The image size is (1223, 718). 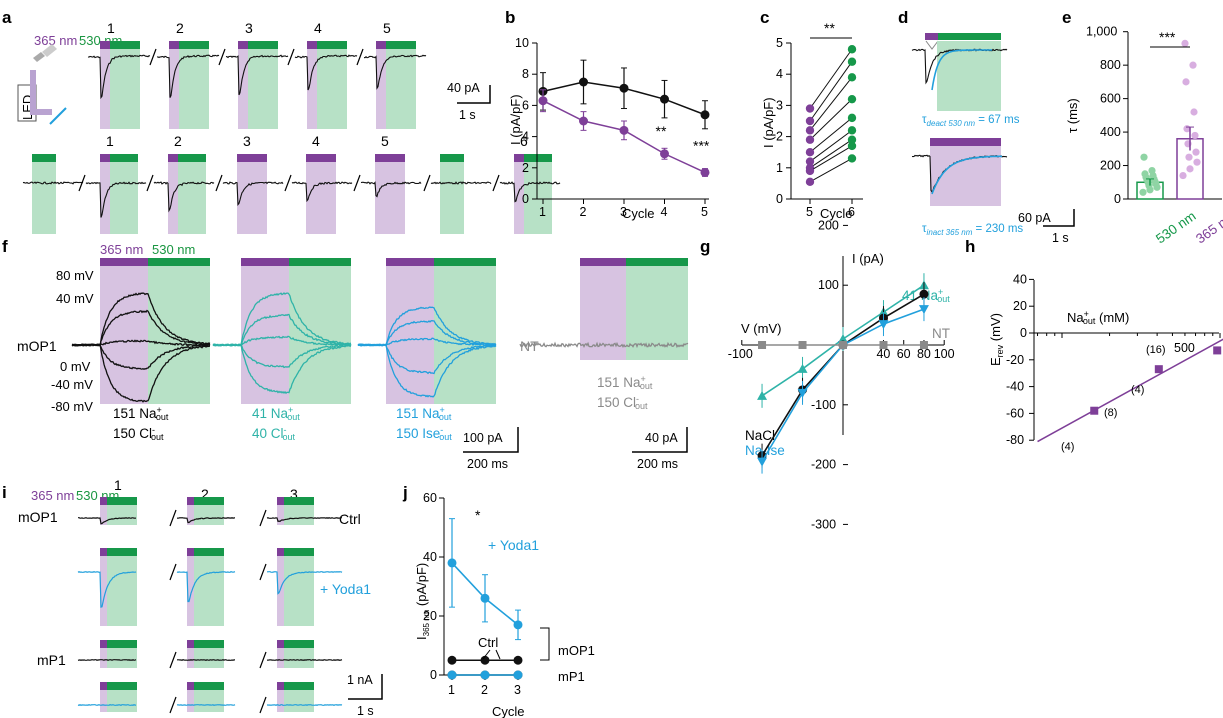 What do you see at coordinates (903, 17) in the screenshot?
I see `panel-label-d: d` at bounding box center [903, 17].